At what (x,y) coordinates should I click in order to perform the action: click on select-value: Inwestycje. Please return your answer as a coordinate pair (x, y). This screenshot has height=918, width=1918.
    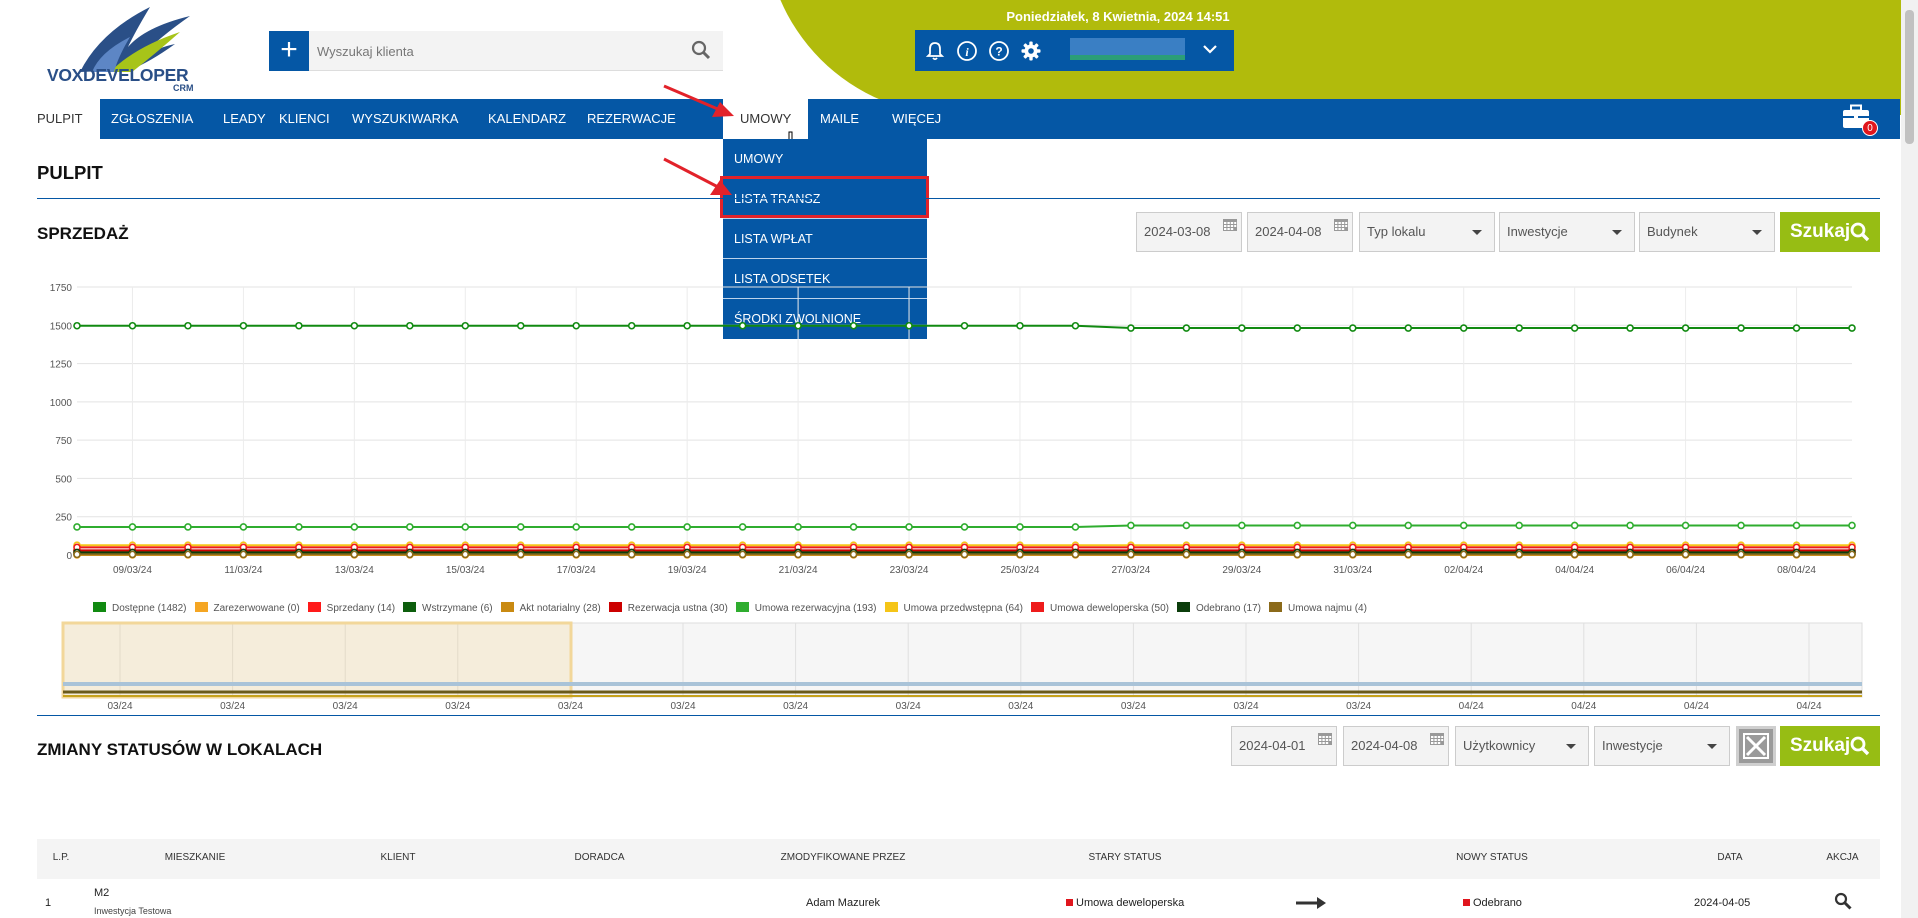
    Looking at the image, I should click on (1632, 745).